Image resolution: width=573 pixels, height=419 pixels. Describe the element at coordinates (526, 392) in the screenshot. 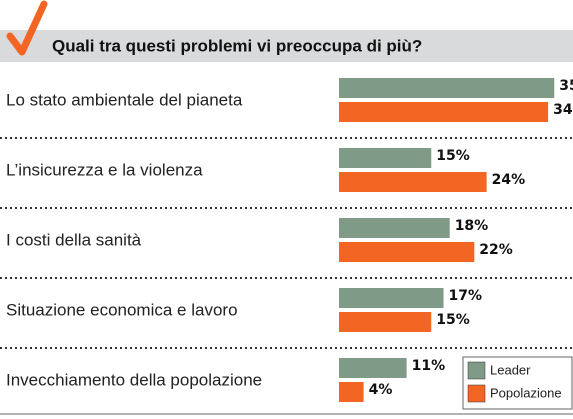

I see `legend-label: Popolazione` at that location.